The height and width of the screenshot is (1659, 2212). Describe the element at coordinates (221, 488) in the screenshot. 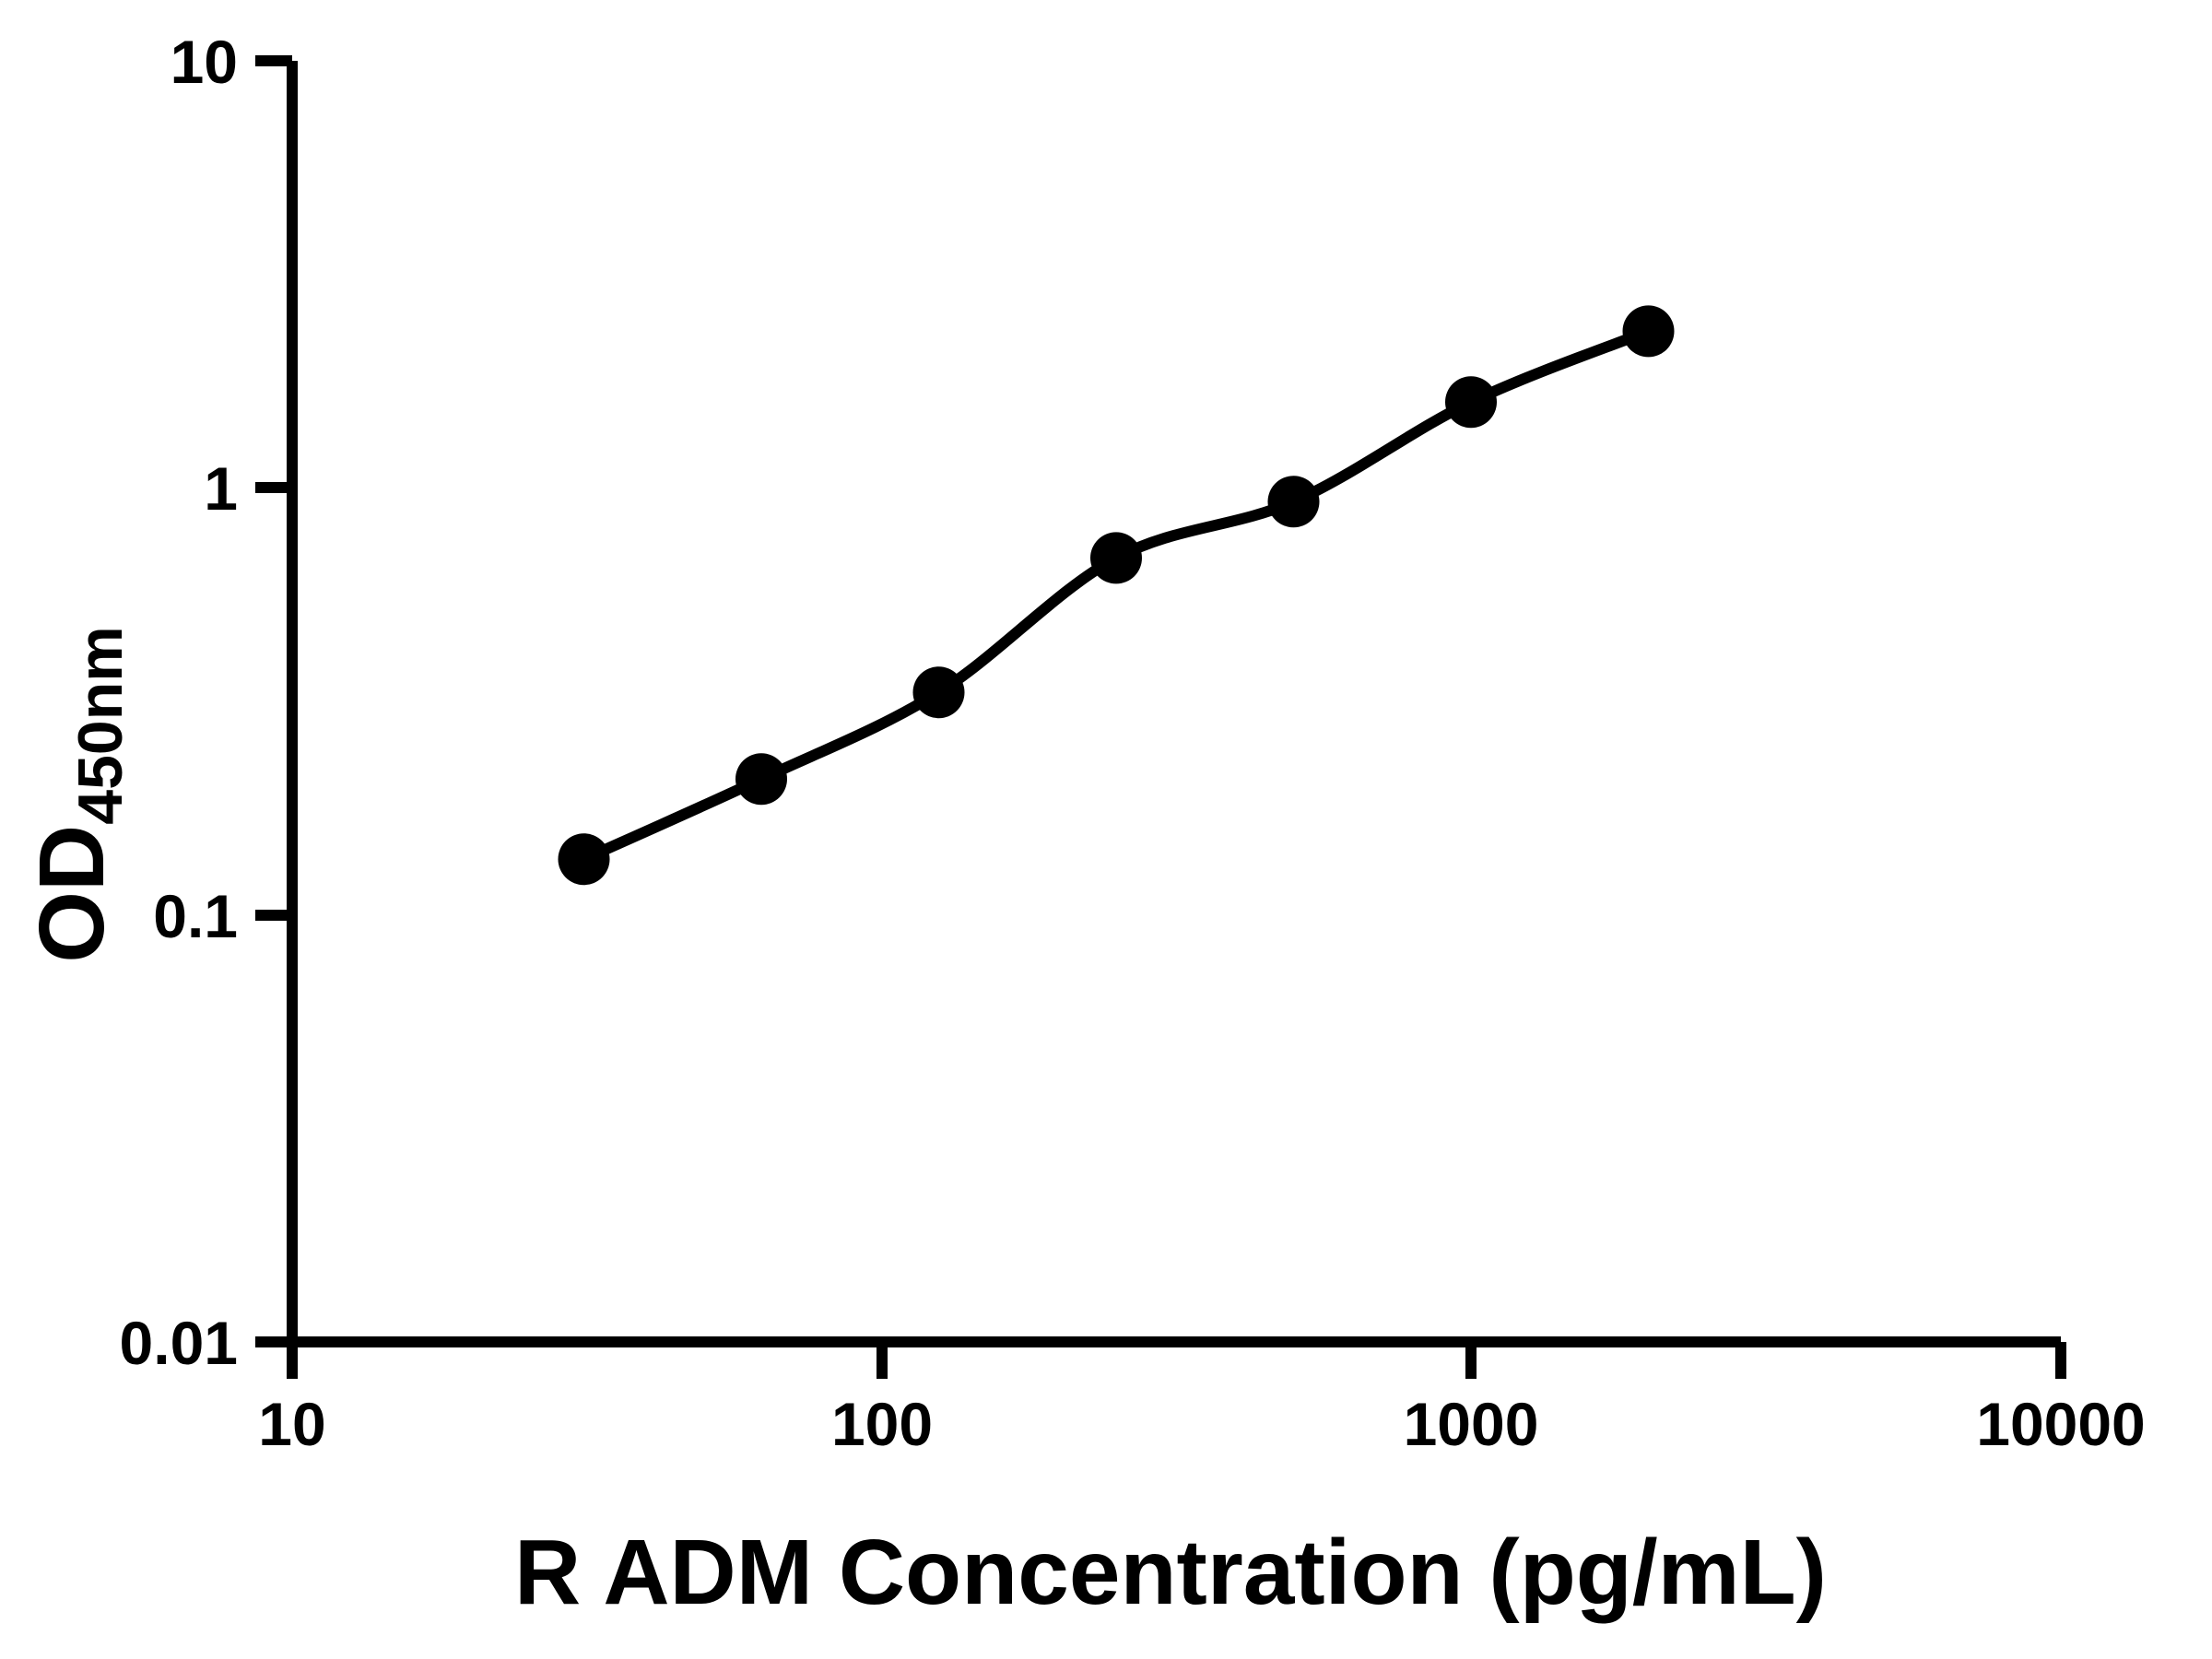

I see `y-tick-label-1: 1` at that location.